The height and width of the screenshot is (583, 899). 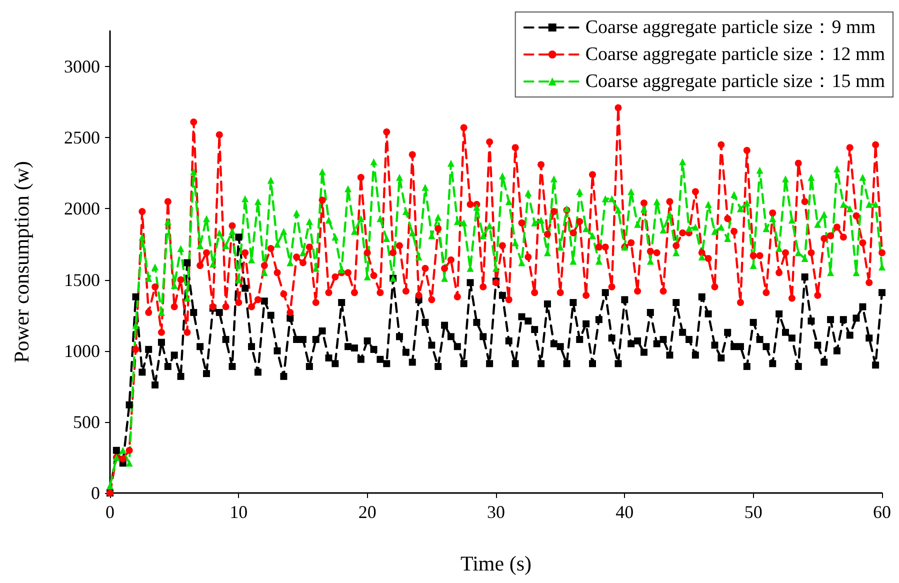 I want to click on y-tick-label: 3000, so click(x=82, y=66).